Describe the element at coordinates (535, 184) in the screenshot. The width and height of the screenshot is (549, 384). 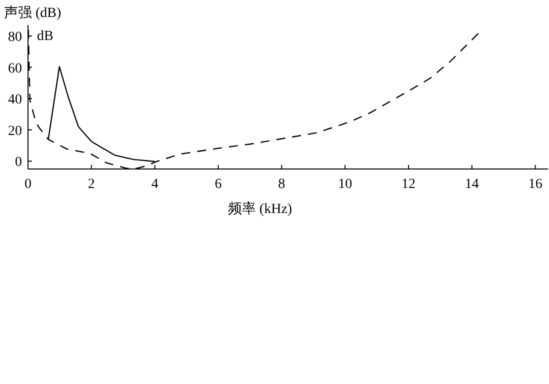
I see `x-tick-label: 16` at that location.